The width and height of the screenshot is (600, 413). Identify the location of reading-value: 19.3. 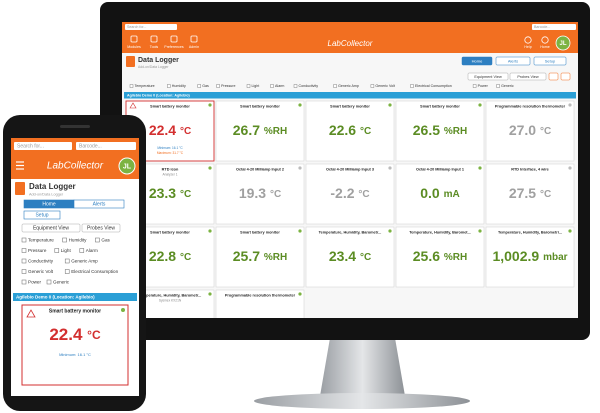
(252, 193).